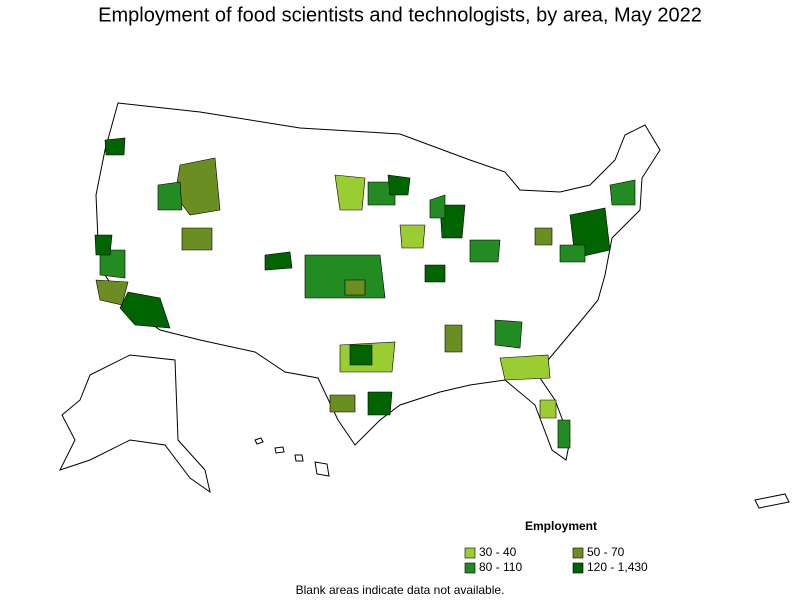 Image resolution: width=800 pixels, height=600 pixels. I want to click on hawaii, so click(292, 457).